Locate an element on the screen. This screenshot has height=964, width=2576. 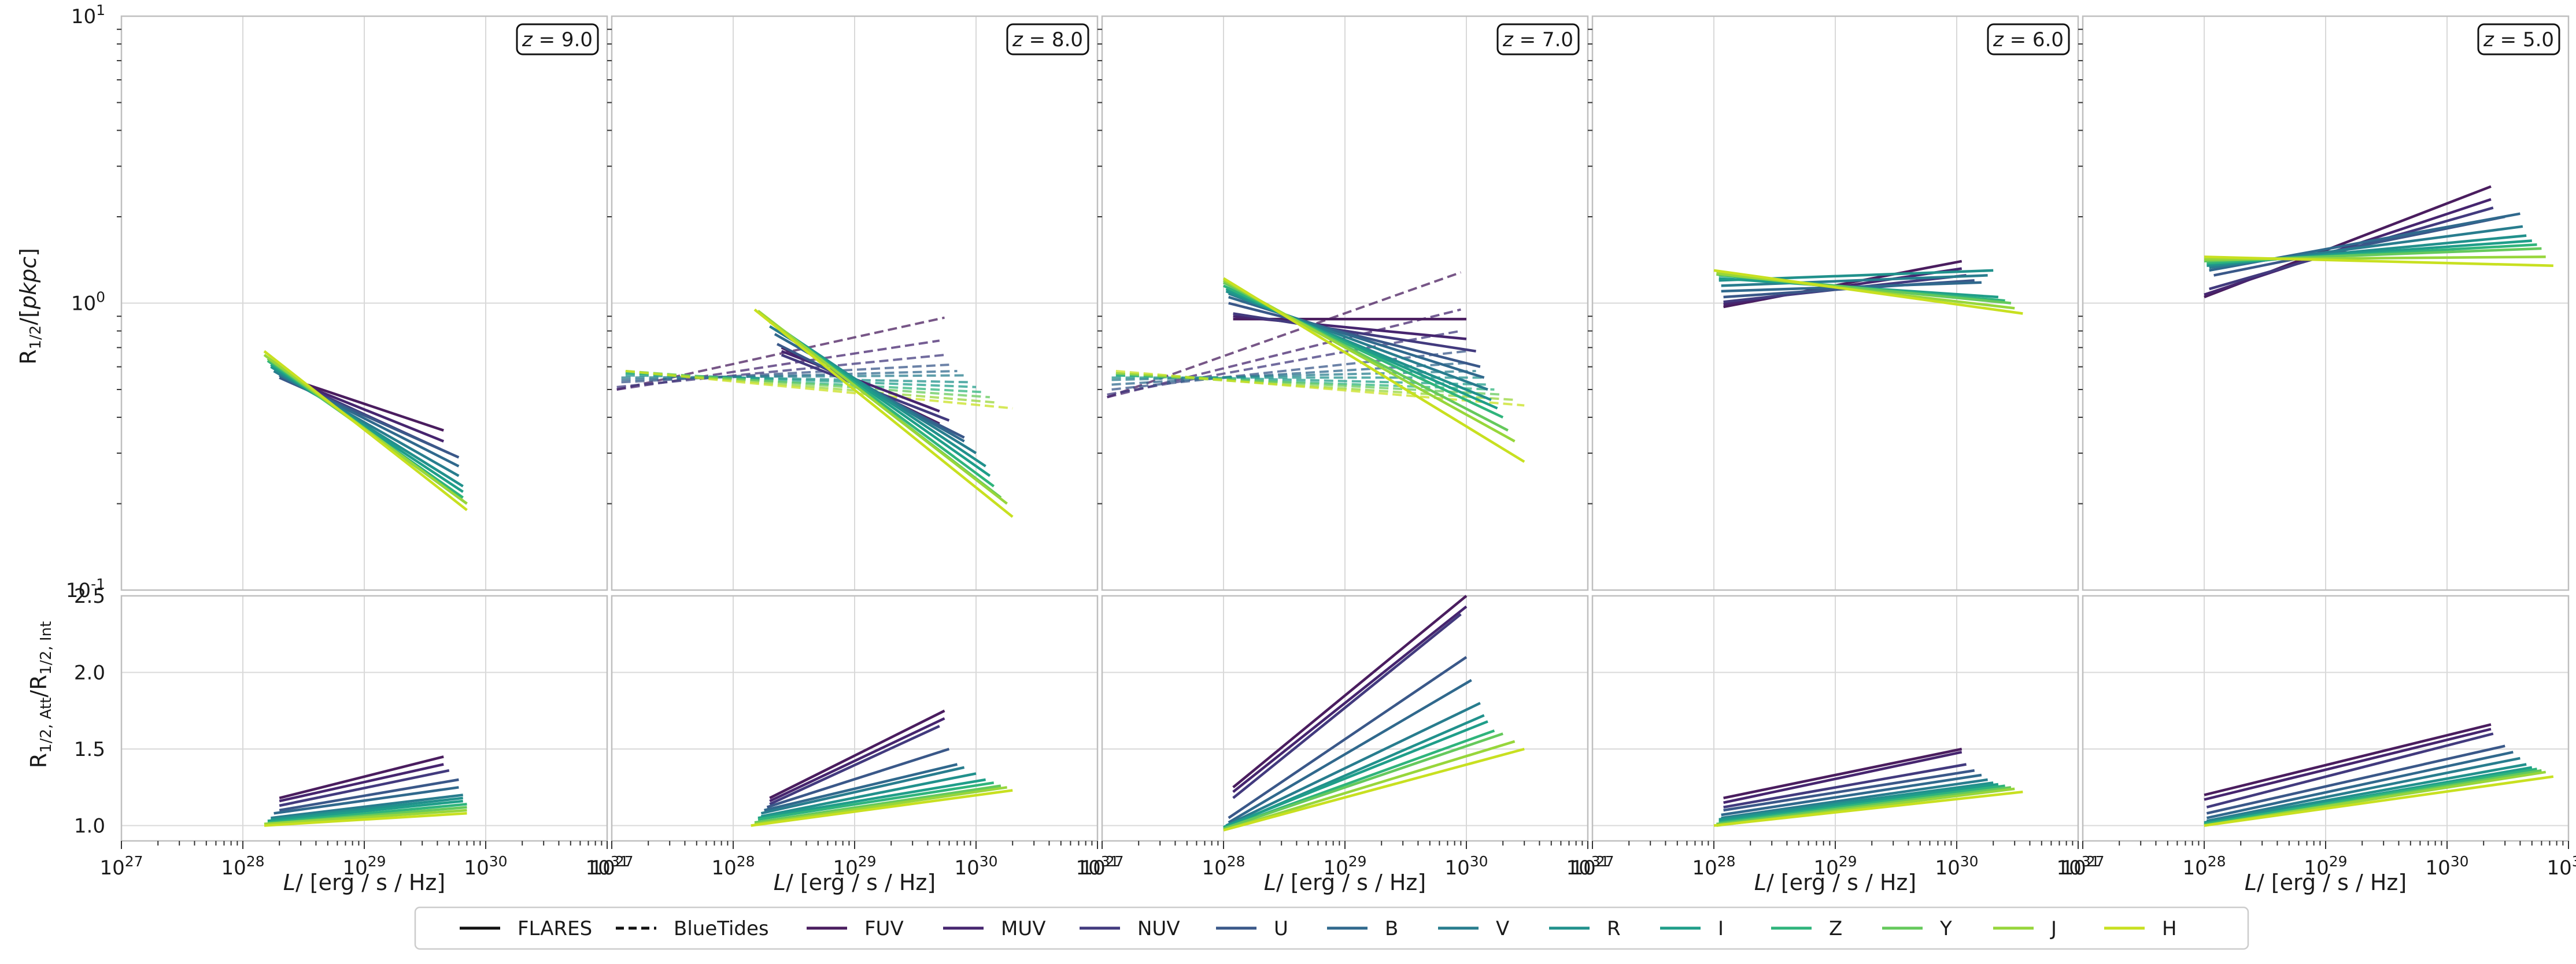
x-tick-label: 1029 is located at coordinates (364, 866).